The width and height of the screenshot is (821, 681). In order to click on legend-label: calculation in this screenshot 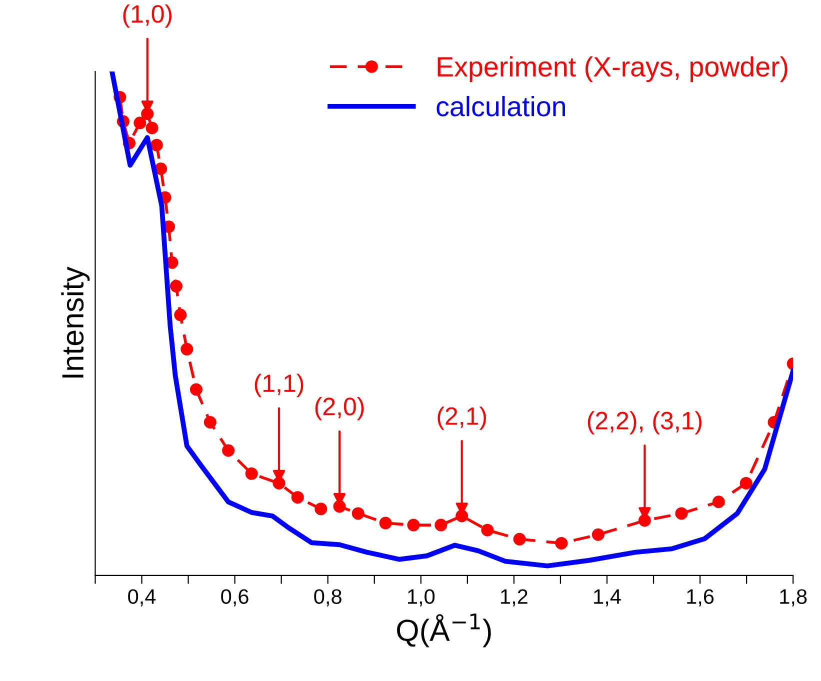, I will do `click(500, 106)`.